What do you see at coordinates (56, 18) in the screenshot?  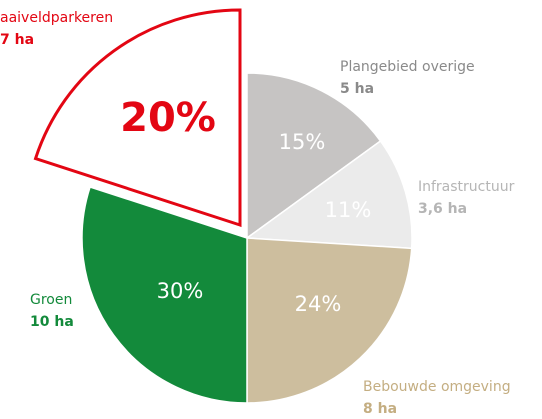 I see `slice-name: aaiveldparkeren` at bounding box center [56, 18].